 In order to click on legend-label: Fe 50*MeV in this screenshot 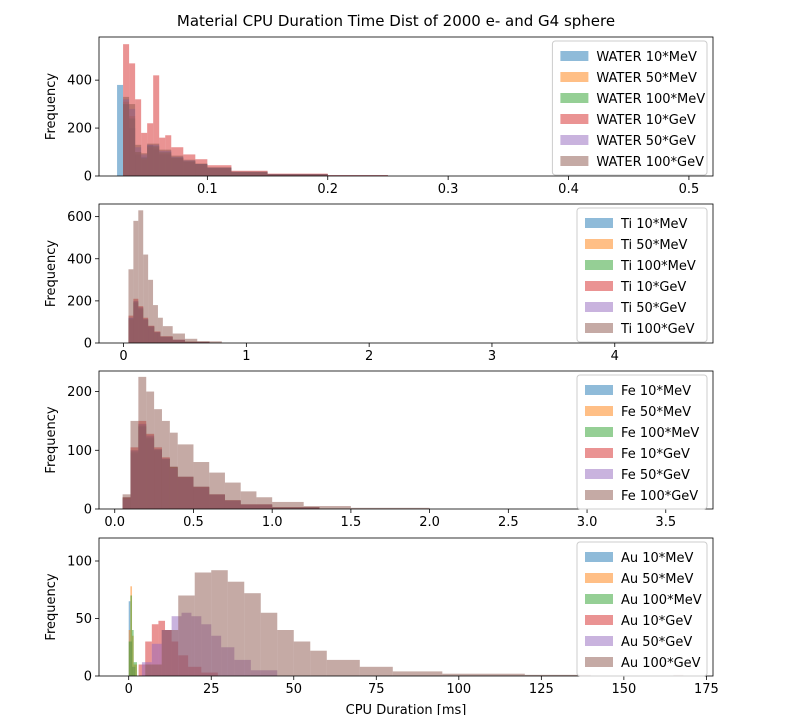, I will do `click(656, 412)`.